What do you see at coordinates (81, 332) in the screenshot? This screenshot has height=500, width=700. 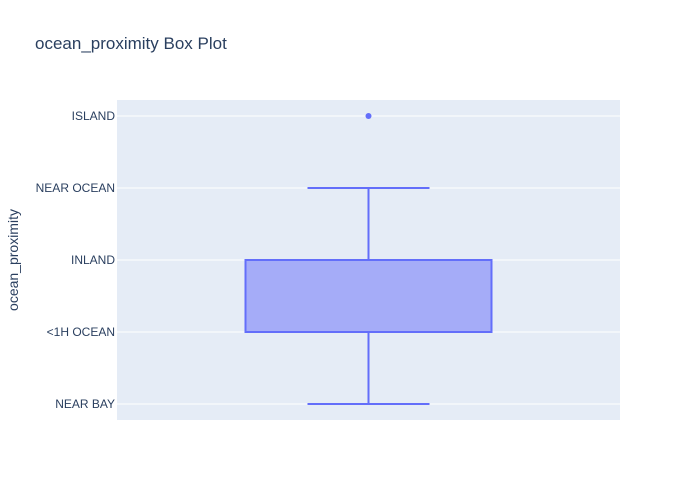 I see `y-tick-label: <1H OCEAN` at bounding box center [81, 332].